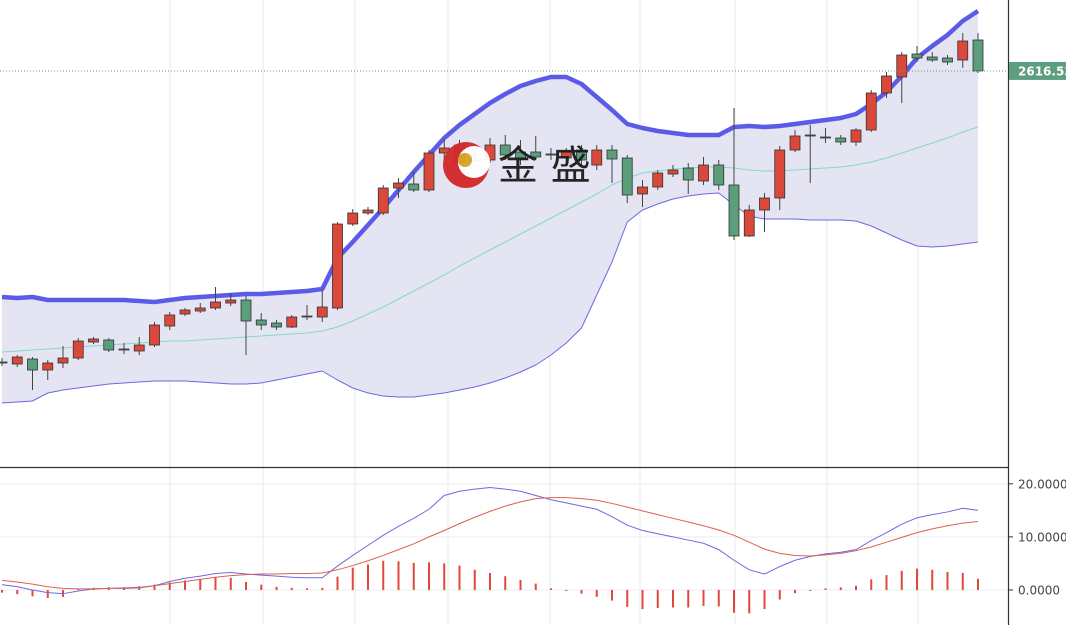 The height and width of the screenshot is (625, 1066). What do you see at coordinates (1037, 329) in the screenshot?
I see `axis-layer: 2616.53 20.0000 10.0000 0.0000` at bounding box center [1037, 329].